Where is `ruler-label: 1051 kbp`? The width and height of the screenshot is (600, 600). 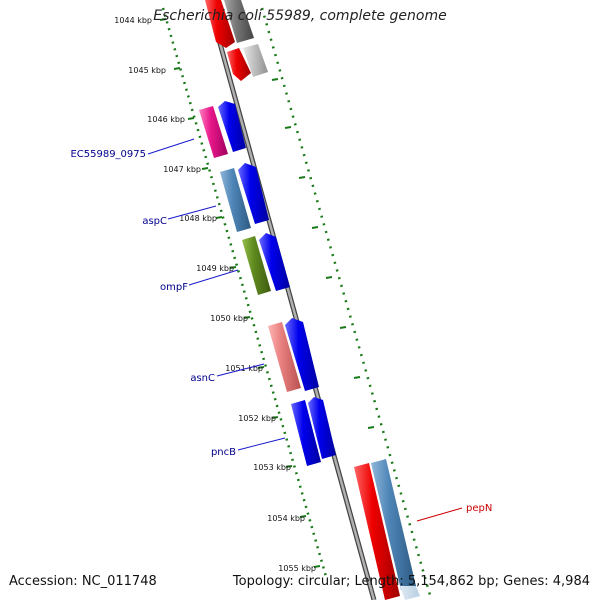 ruler-label: 1051 kbp is located at coordinates (244, 368).